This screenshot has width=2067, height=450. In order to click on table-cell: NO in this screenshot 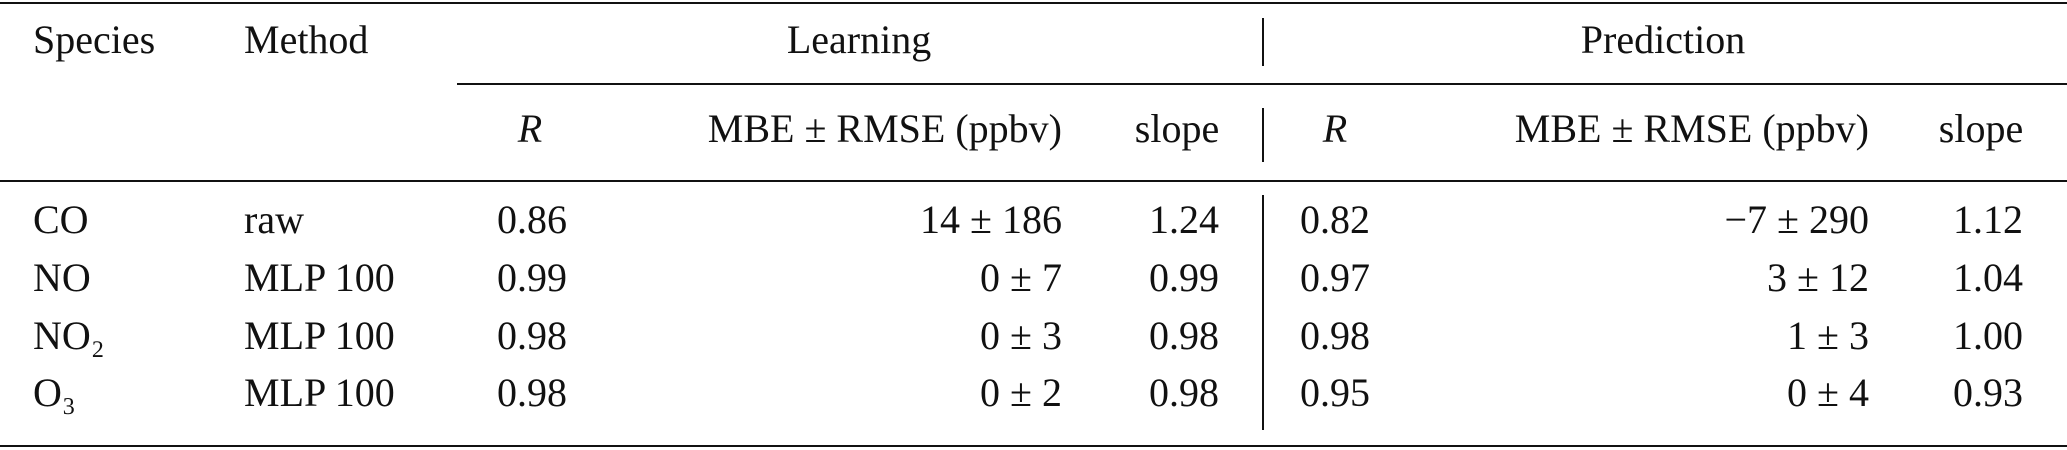, I will do `click(62, 277)`.